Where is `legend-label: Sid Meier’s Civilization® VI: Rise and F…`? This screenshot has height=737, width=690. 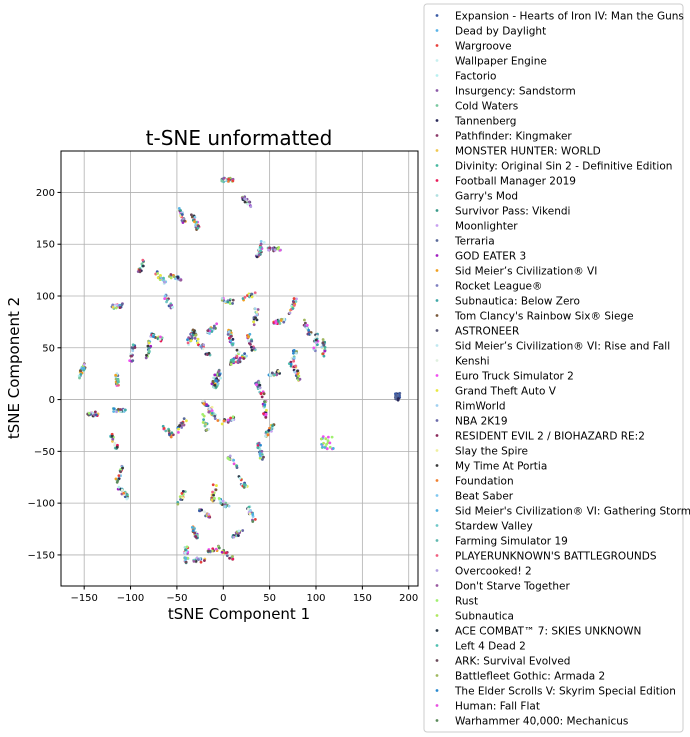
legend-label: Sid Meier’s Civilization® VI: Rise and F… is located at coordinates (562, 346).